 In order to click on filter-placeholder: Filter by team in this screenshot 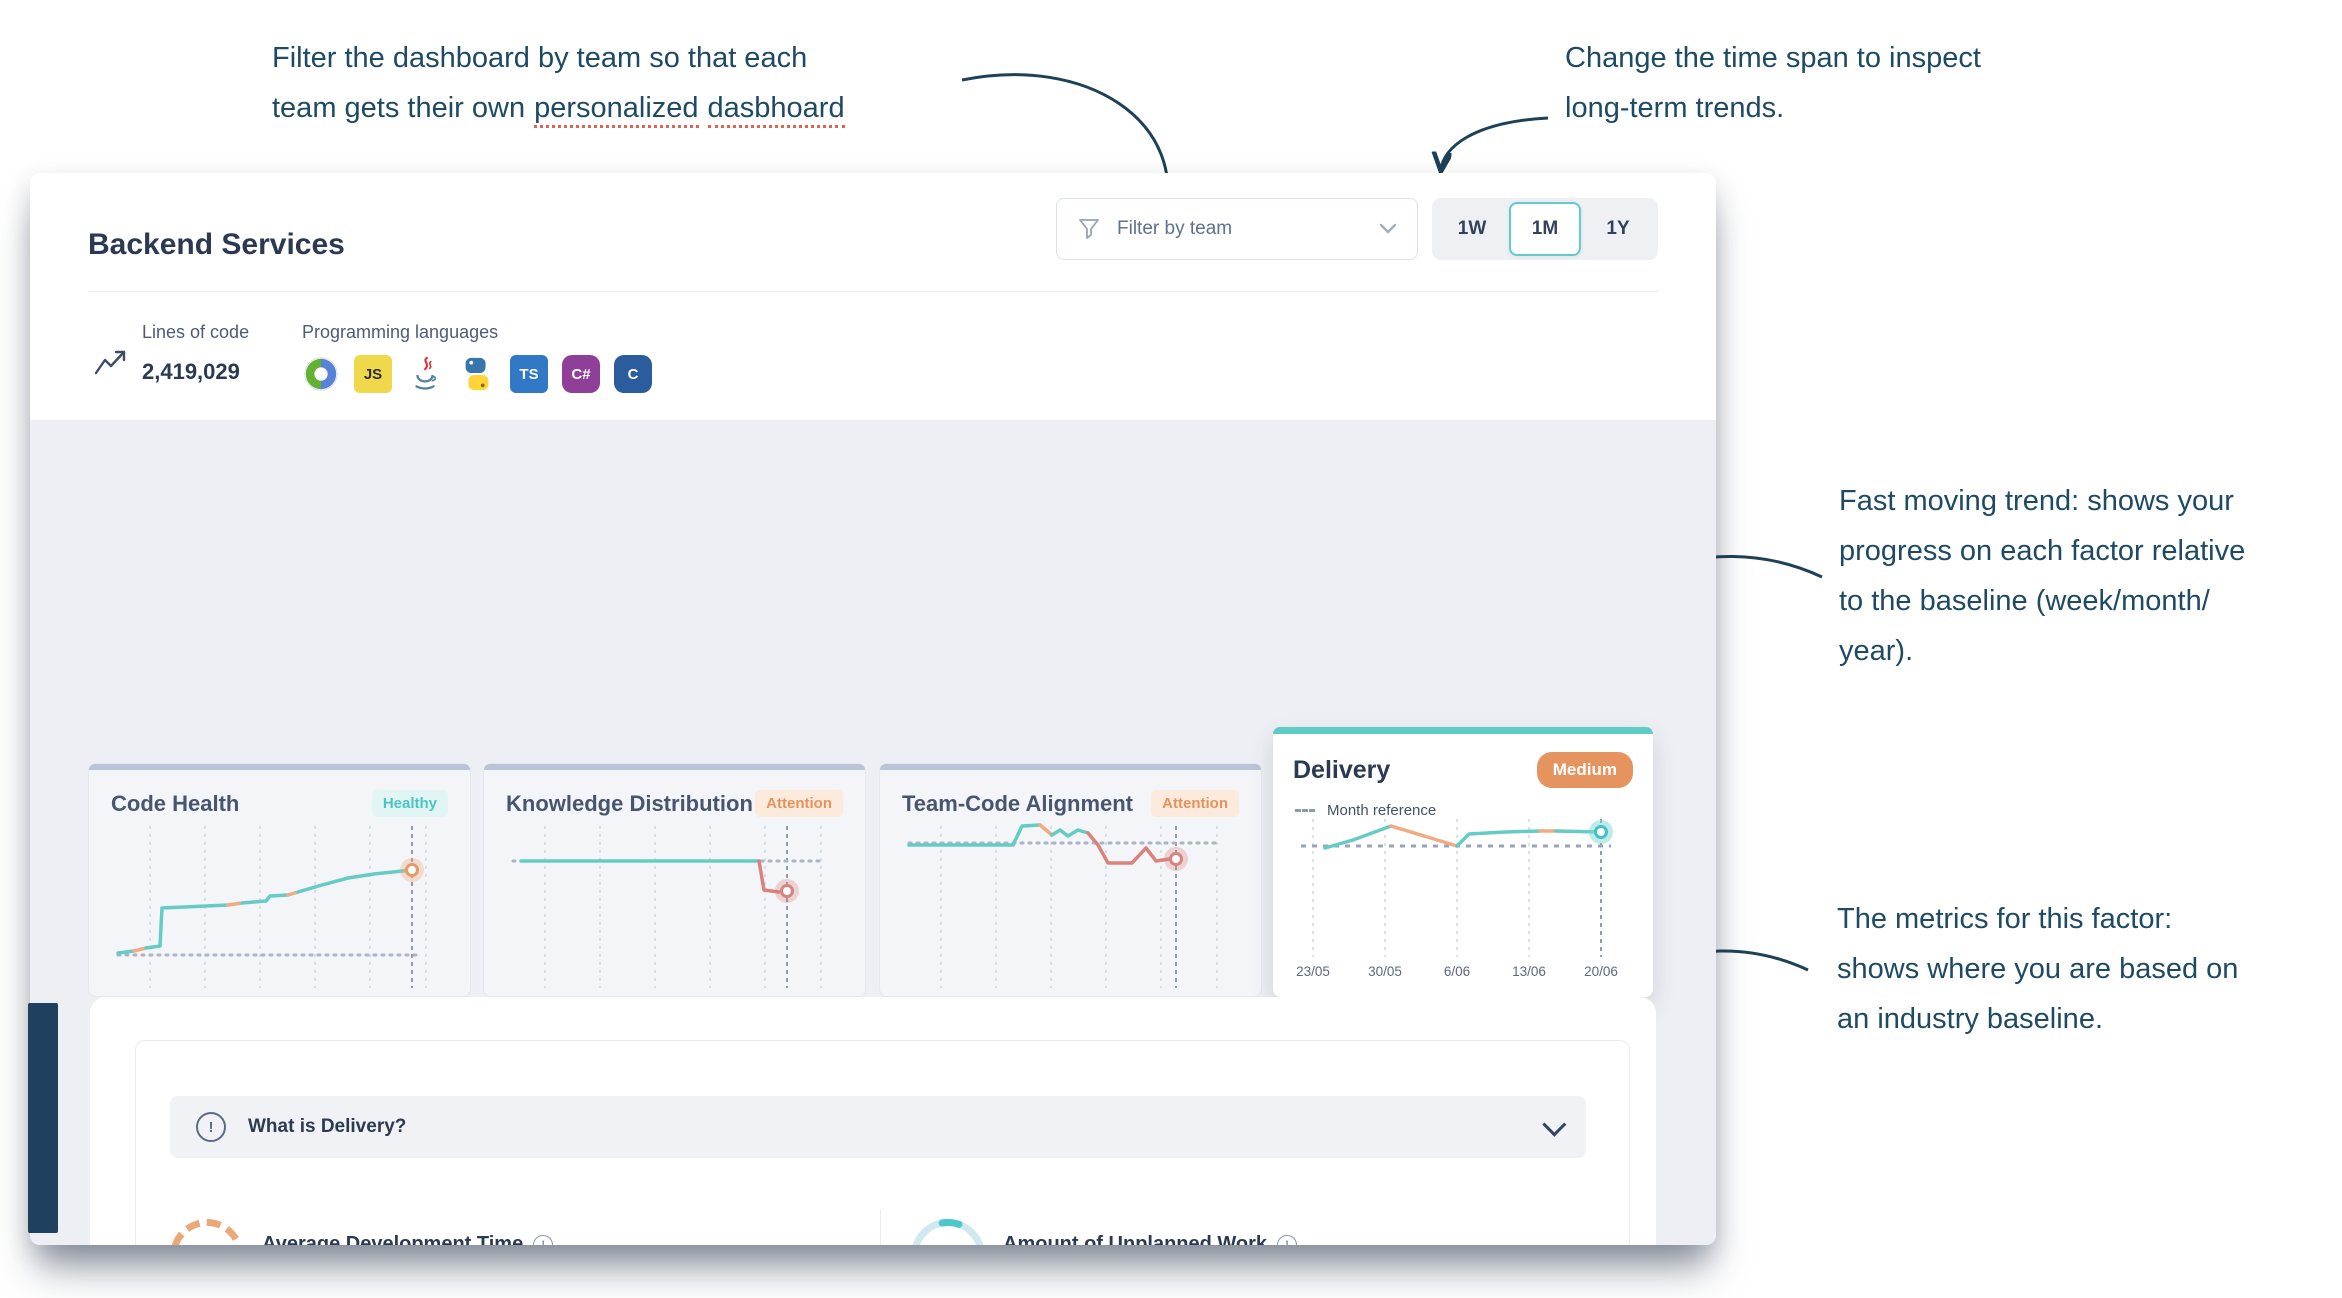, I will do `click(1175, 228)`.